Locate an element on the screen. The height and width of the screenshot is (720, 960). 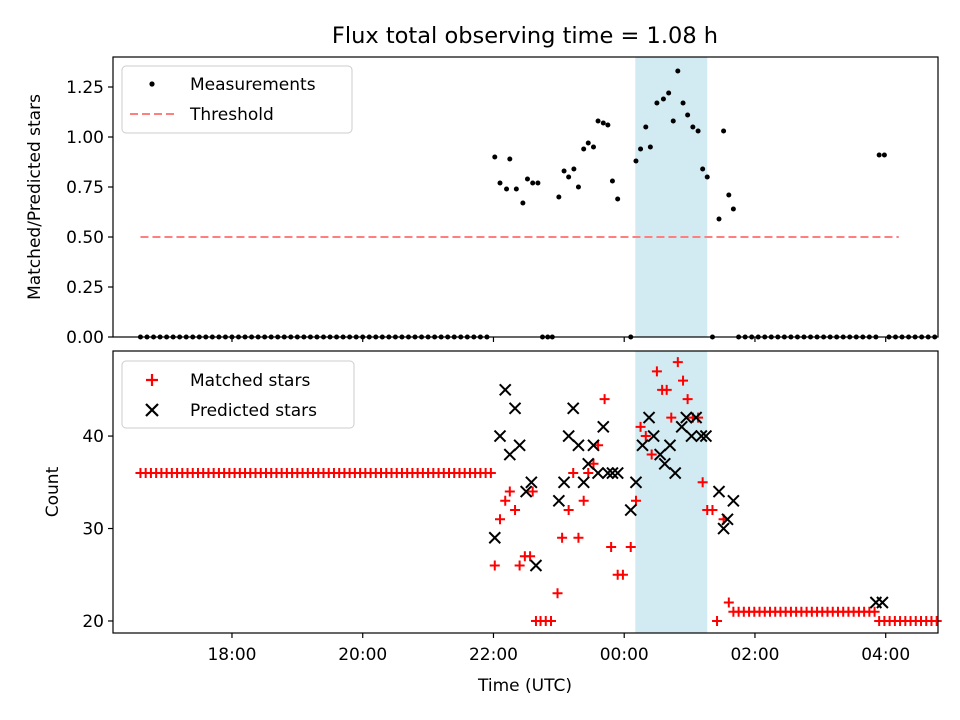
x-tick-label: 20:00 is located at coordinates (362, 655).